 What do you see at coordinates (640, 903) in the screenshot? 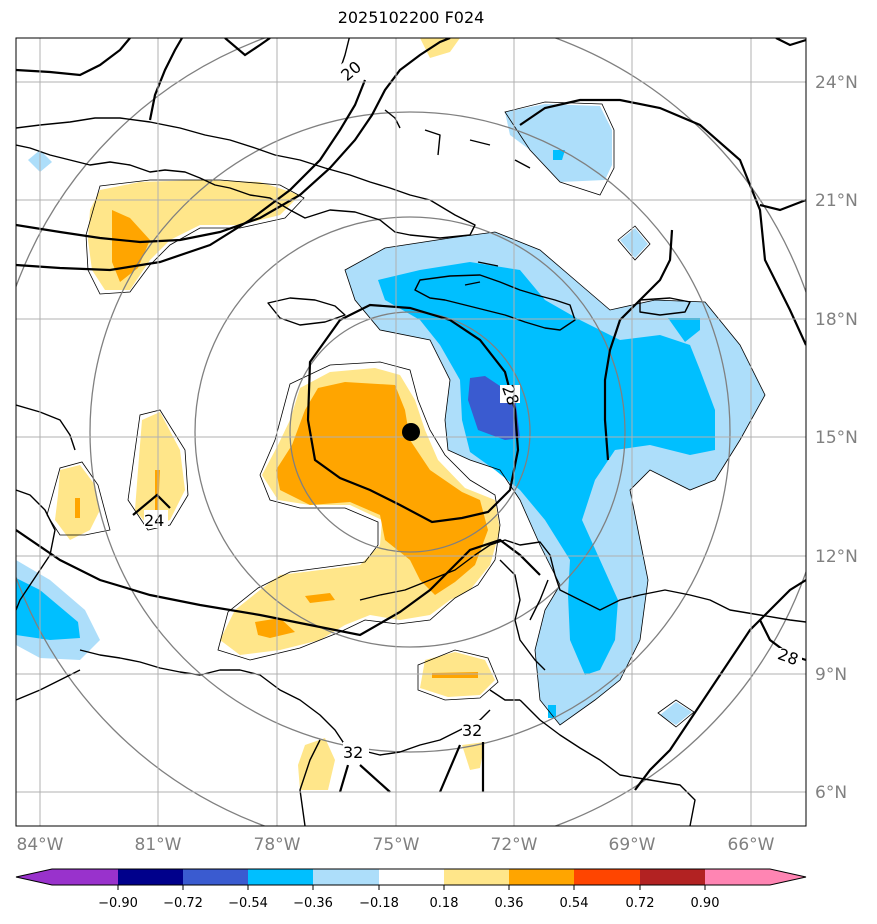
I see `colorbar-tick-9: 0.72` at bounding box center [640, 903].